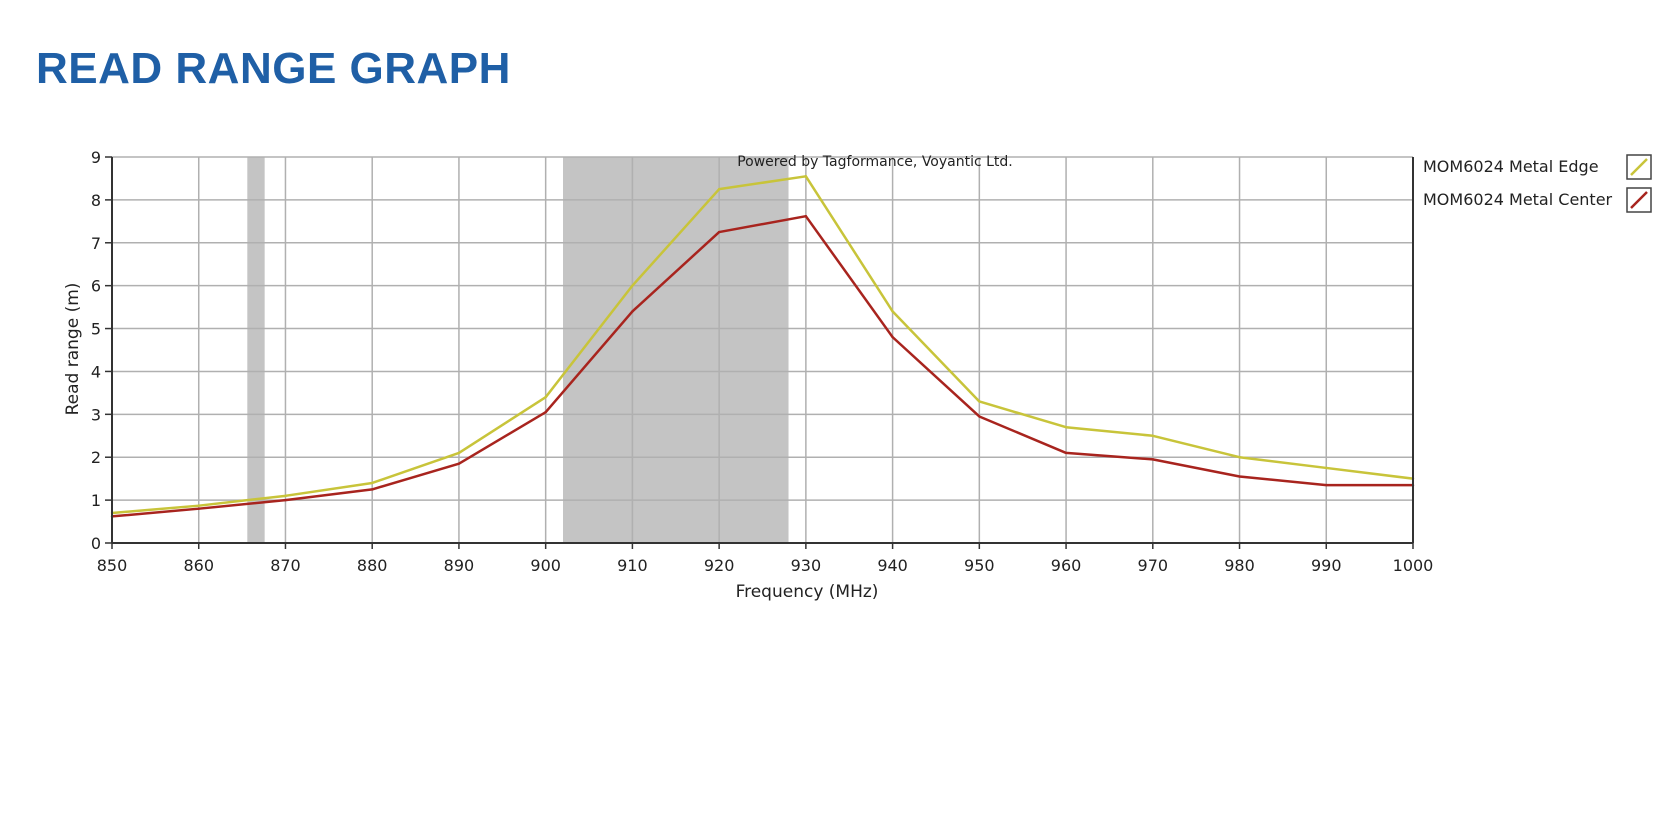 This screenshot has height=820, width=1660. I want to click on x-tick-label: 930, so click(806, 565).